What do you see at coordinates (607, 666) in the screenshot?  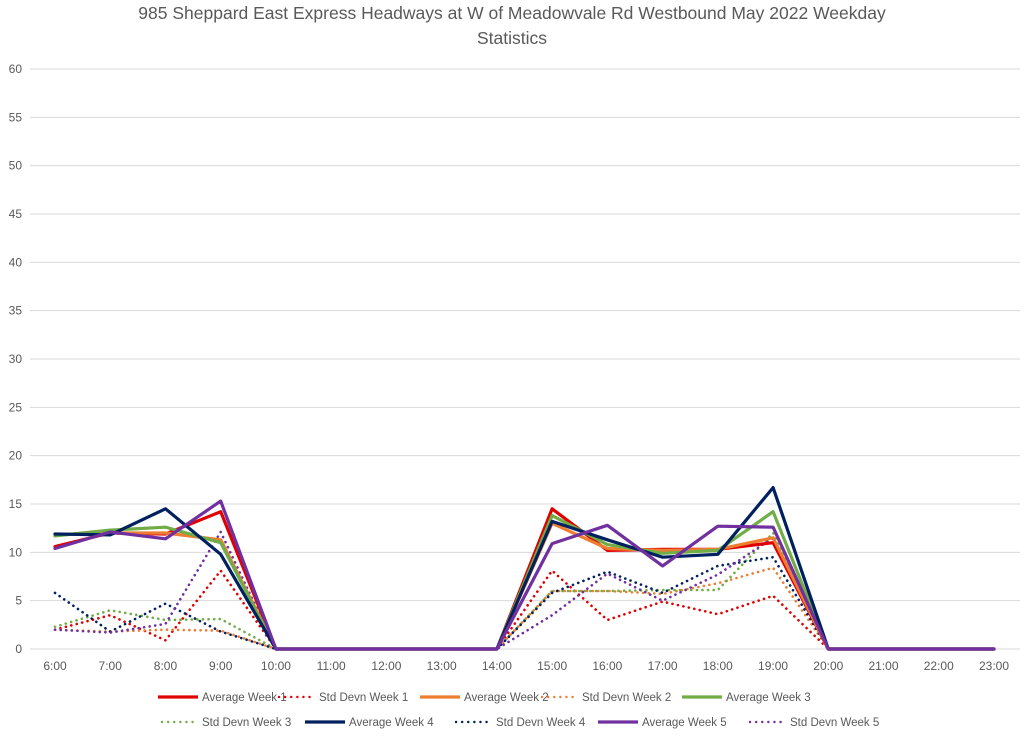 I see `x-tick-label: 16:00` at bounding box center [607, 666].